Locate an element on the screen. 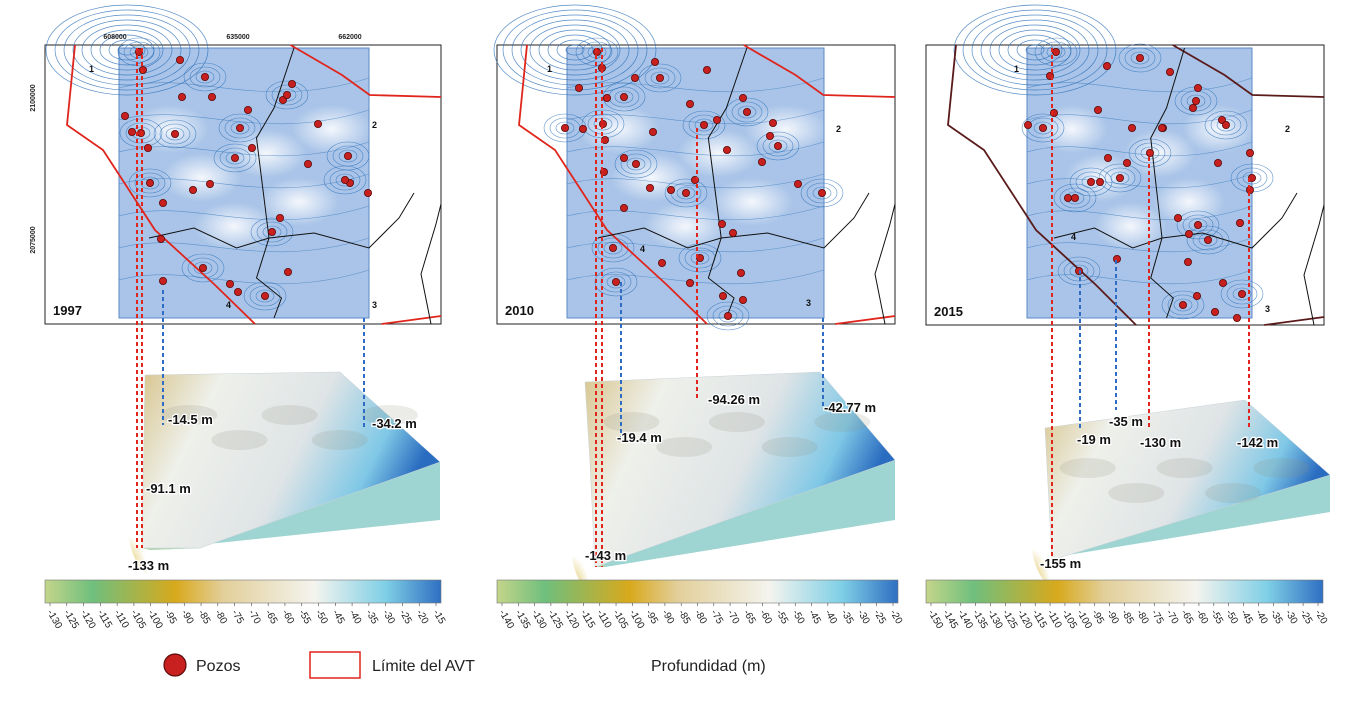  zone-label: 3 is located at coordinates (1267, 309).